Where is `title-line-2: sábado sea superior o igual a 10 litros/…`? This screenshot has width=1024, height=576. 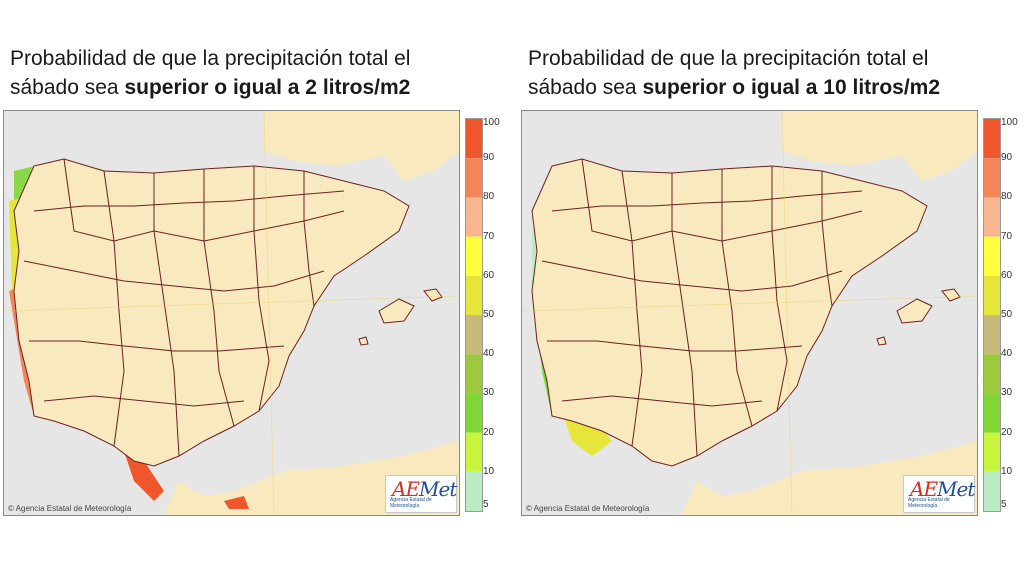 title-line-2: sábado sea superior o igual a 10 litros/… is located at coordinates (734, 87).